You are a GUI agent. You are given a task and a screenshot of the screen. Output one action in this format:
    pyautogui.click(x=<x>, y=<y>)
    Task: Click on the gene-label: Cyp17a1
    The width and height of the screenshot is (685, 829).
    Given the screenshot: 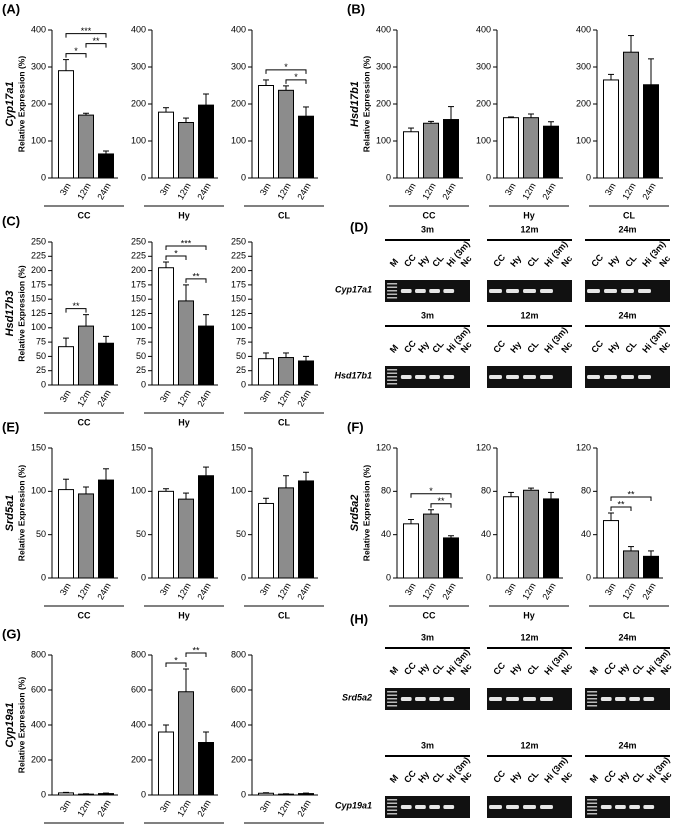 What is the action you would take?
    pyautogui.click(x=353, y=289)
    